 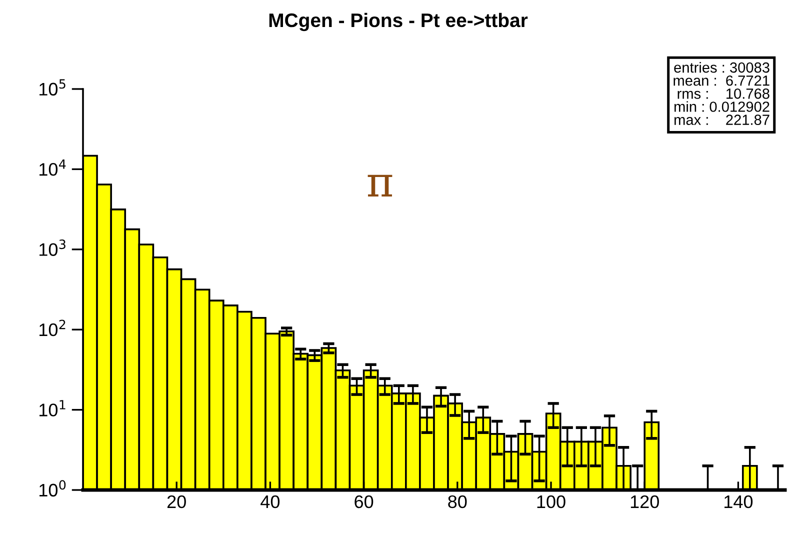 I want to click on y-tick-label: 10$^{0}$, so click(x=53, y=488).